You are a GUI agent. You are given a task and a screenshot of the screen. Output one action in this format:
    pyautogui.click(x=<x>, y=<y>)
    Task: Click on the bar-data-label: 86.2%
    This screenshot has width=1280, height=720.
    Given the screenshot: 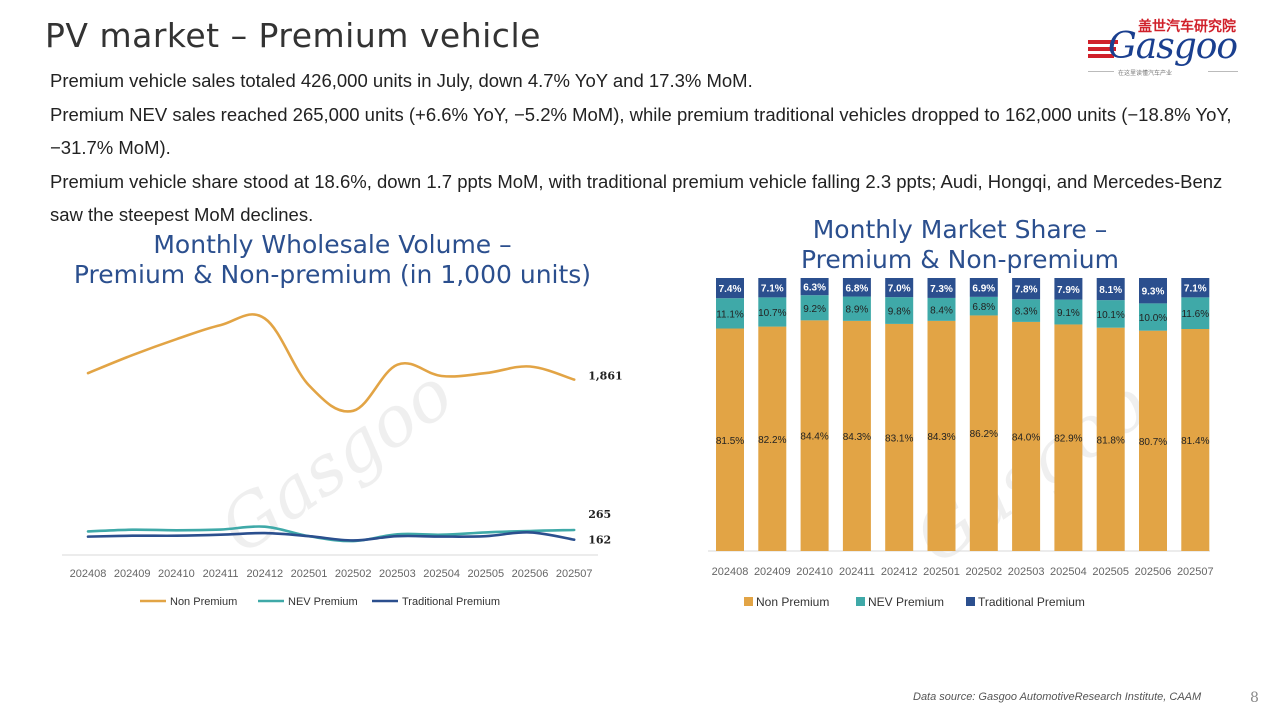 What is the action you would take?
    pyautogui.click(x=984, y=434)
    